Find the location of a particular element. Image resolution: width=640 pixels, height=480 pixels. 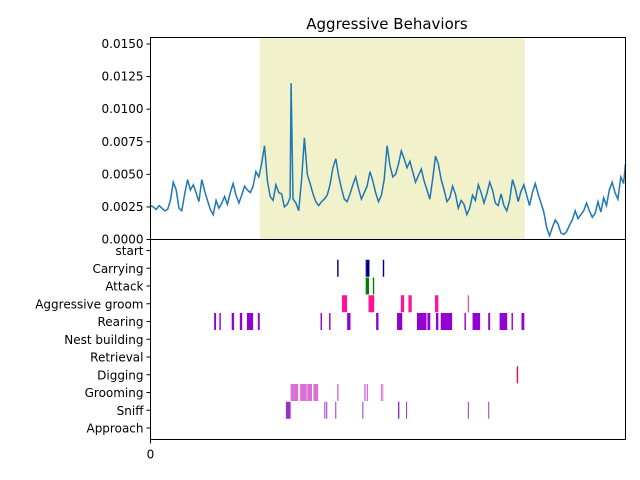

x-axis-ticks: 0 is located at coordinates (151, 450).